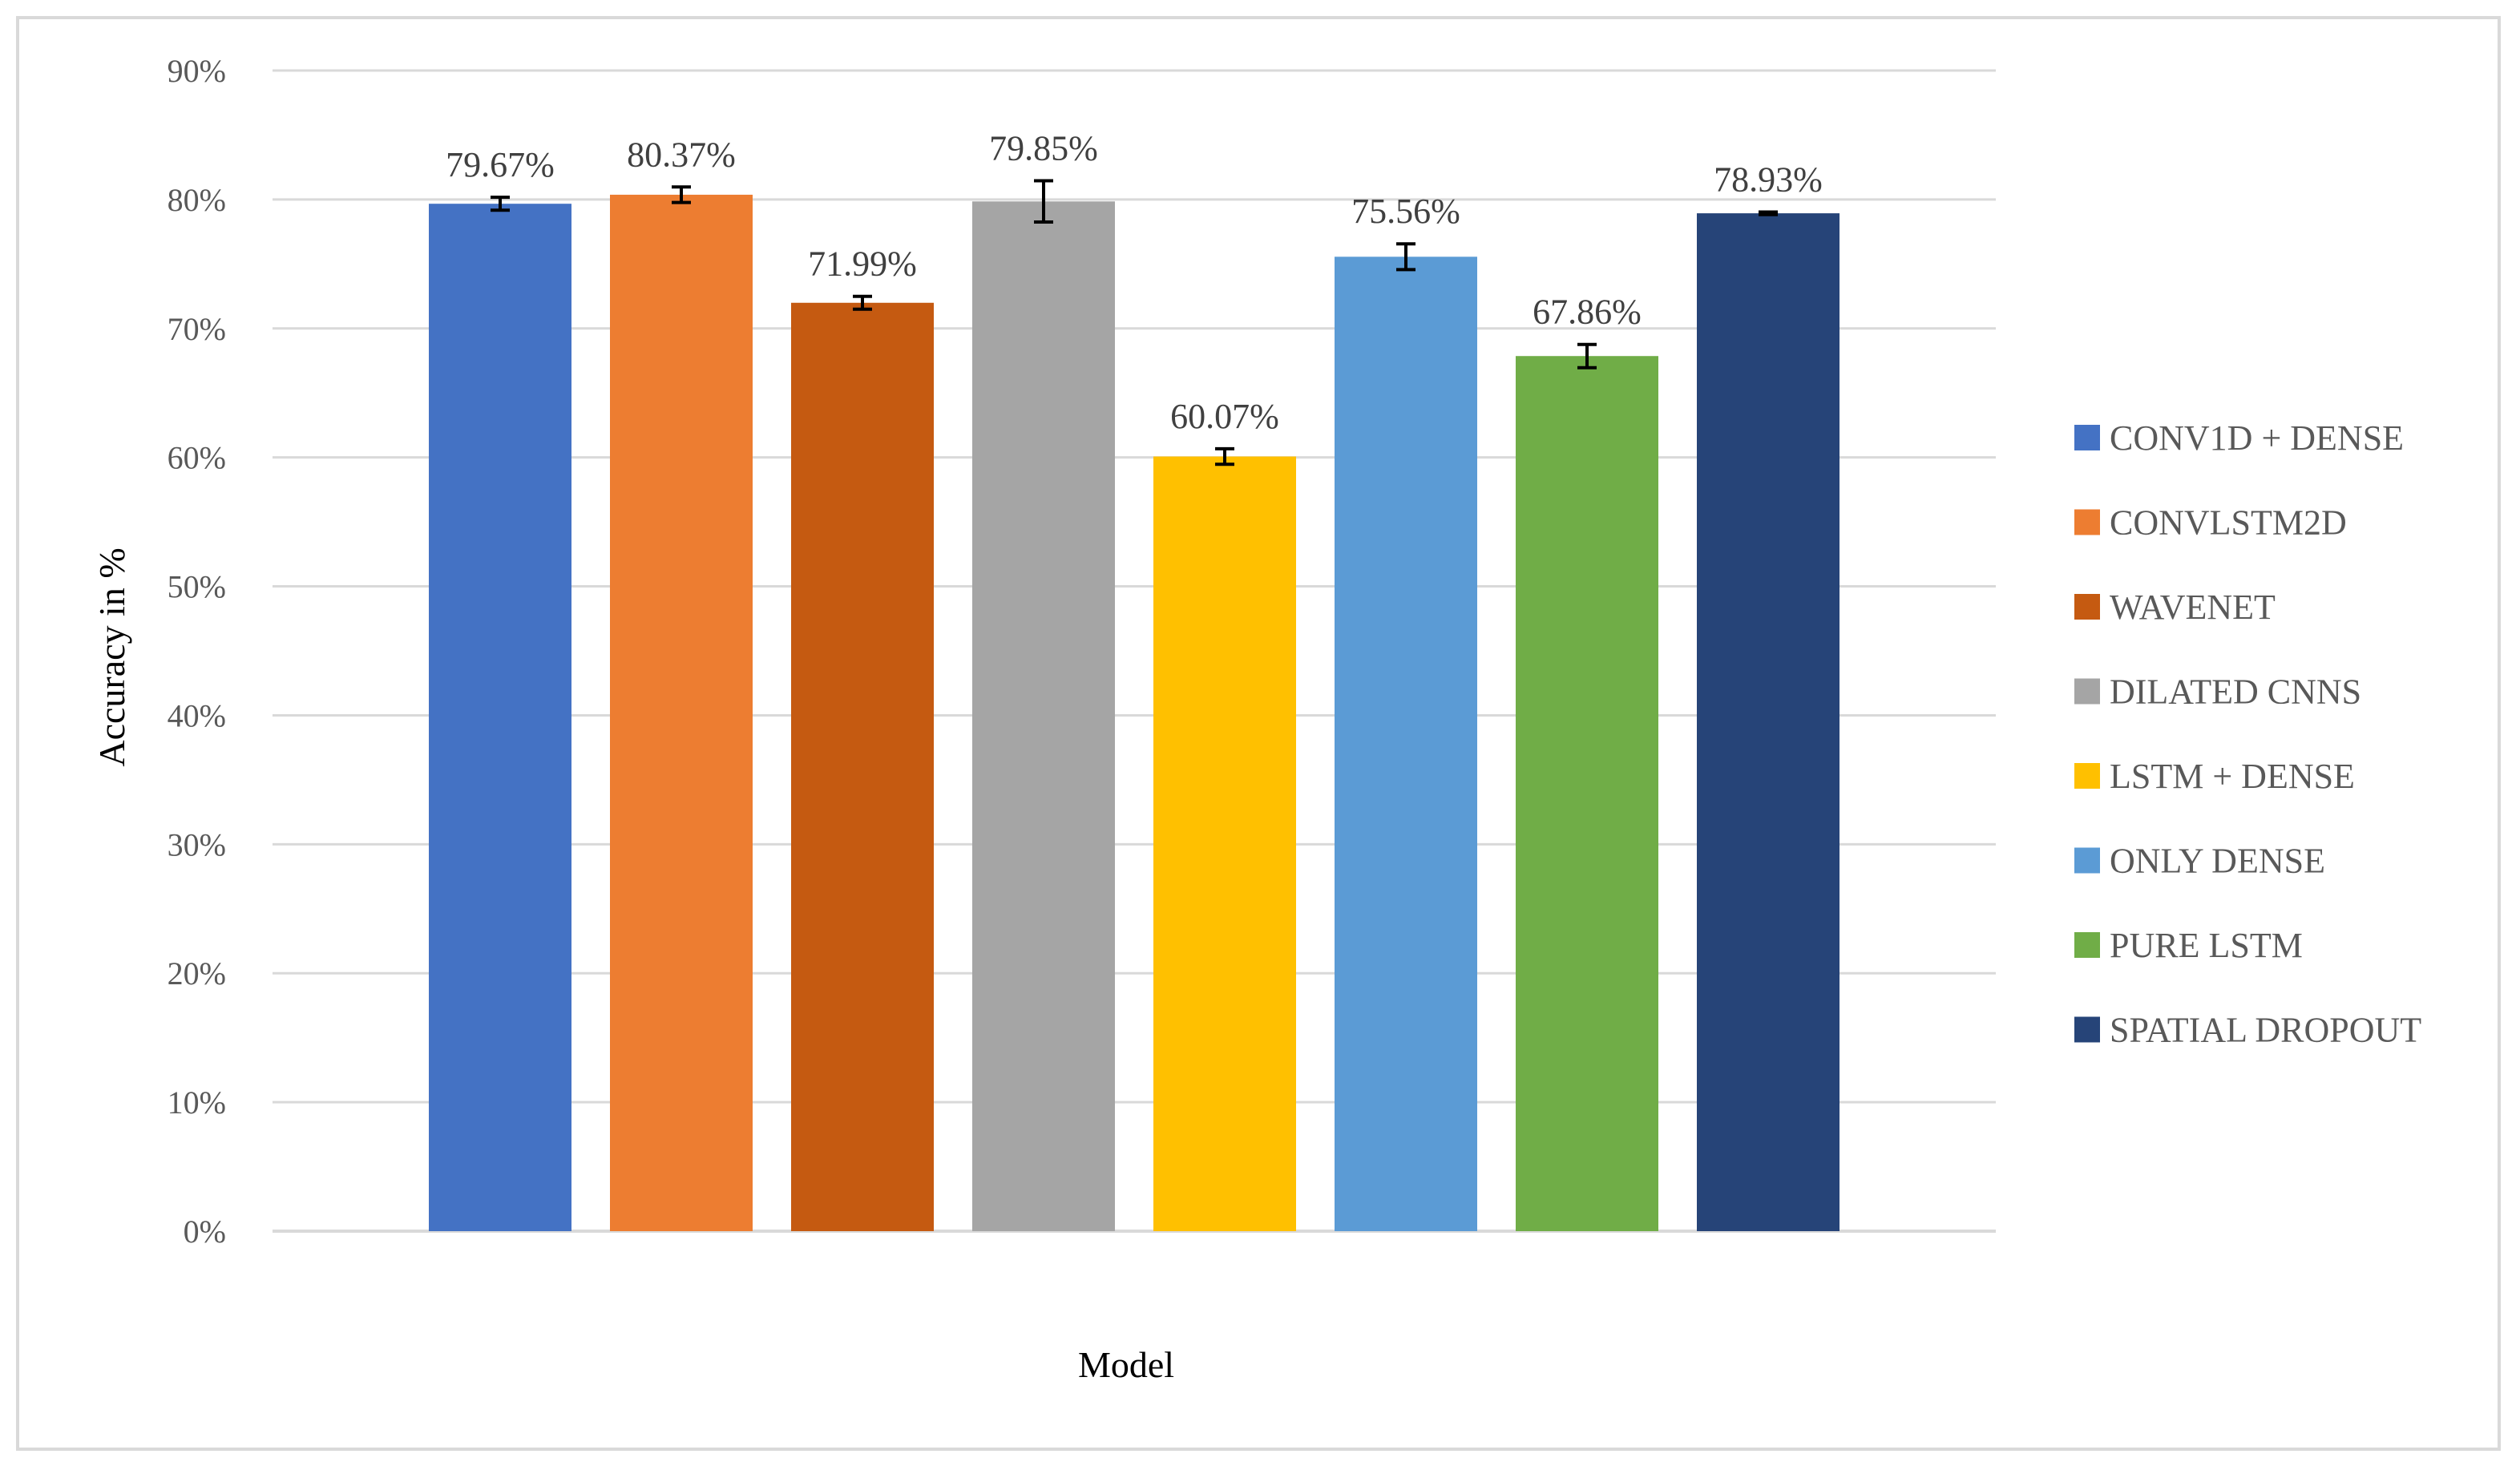 The width and height of the screenshot is (2520, 1470). What do you see at coordinates (111, 656) in the screenshot?
I see `y-axis-title: Accuracy in %` at bounding box center [111, 656].